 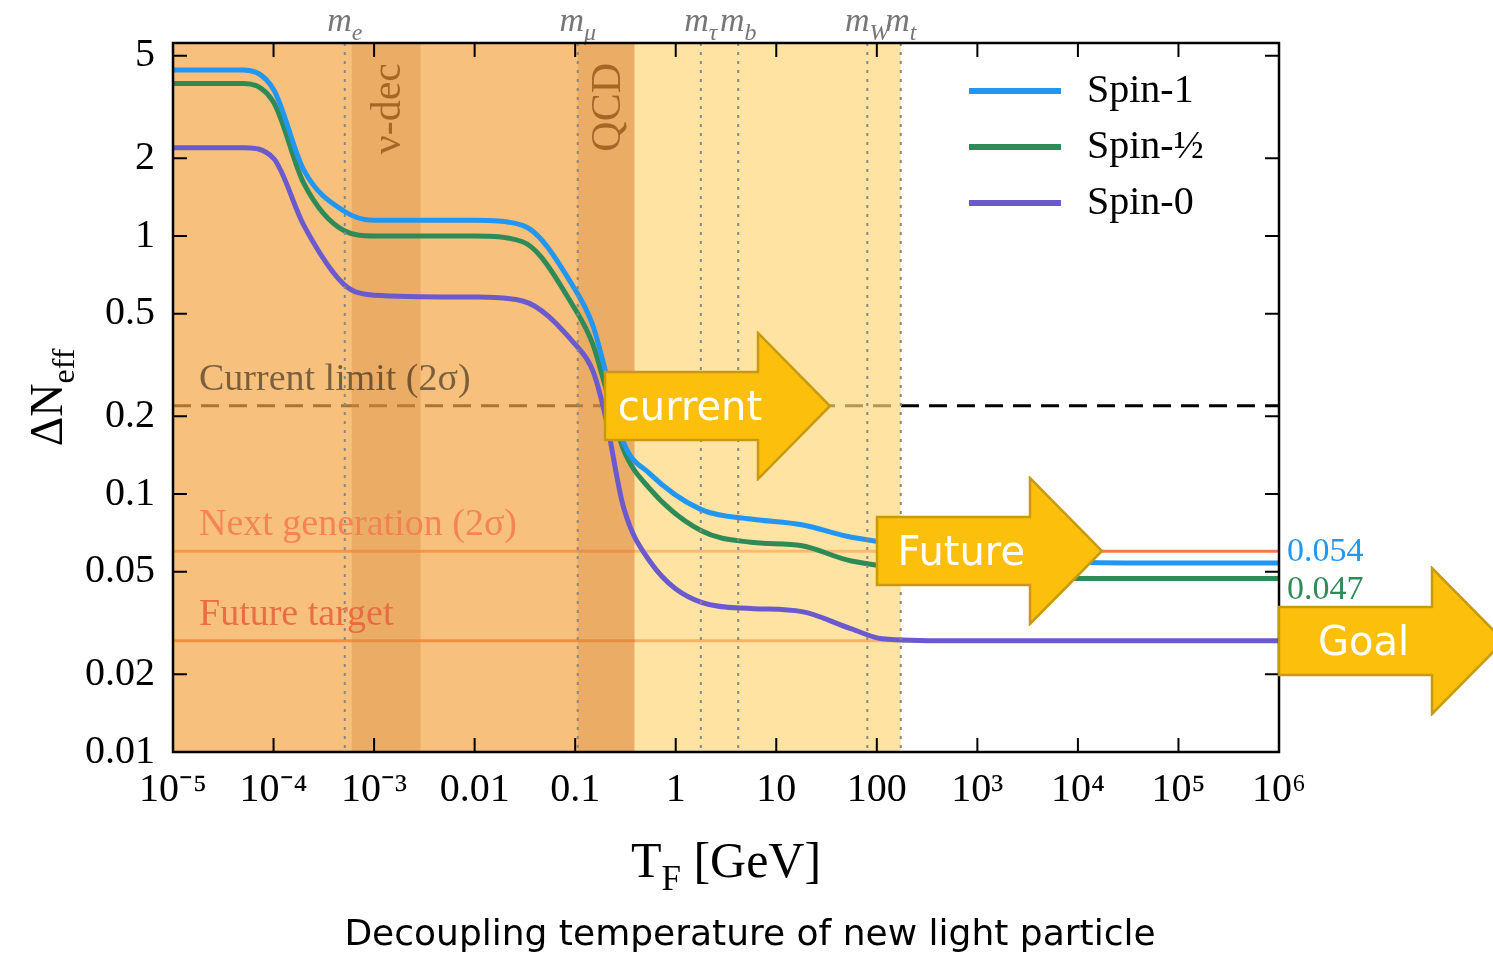 I want to click on x-tick-label: 100, so click(x=876, y=787).